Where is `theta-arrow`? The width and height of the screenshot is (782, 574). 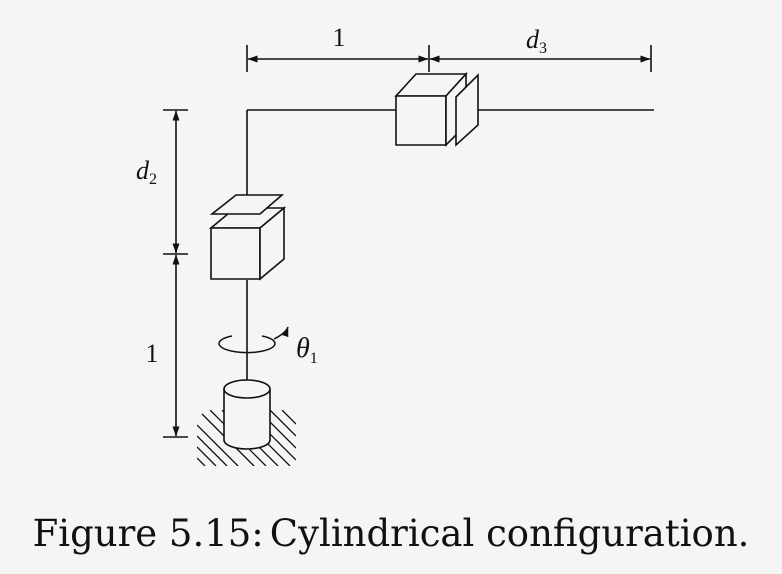 theta-arrow is located at coordinates (281, 333).